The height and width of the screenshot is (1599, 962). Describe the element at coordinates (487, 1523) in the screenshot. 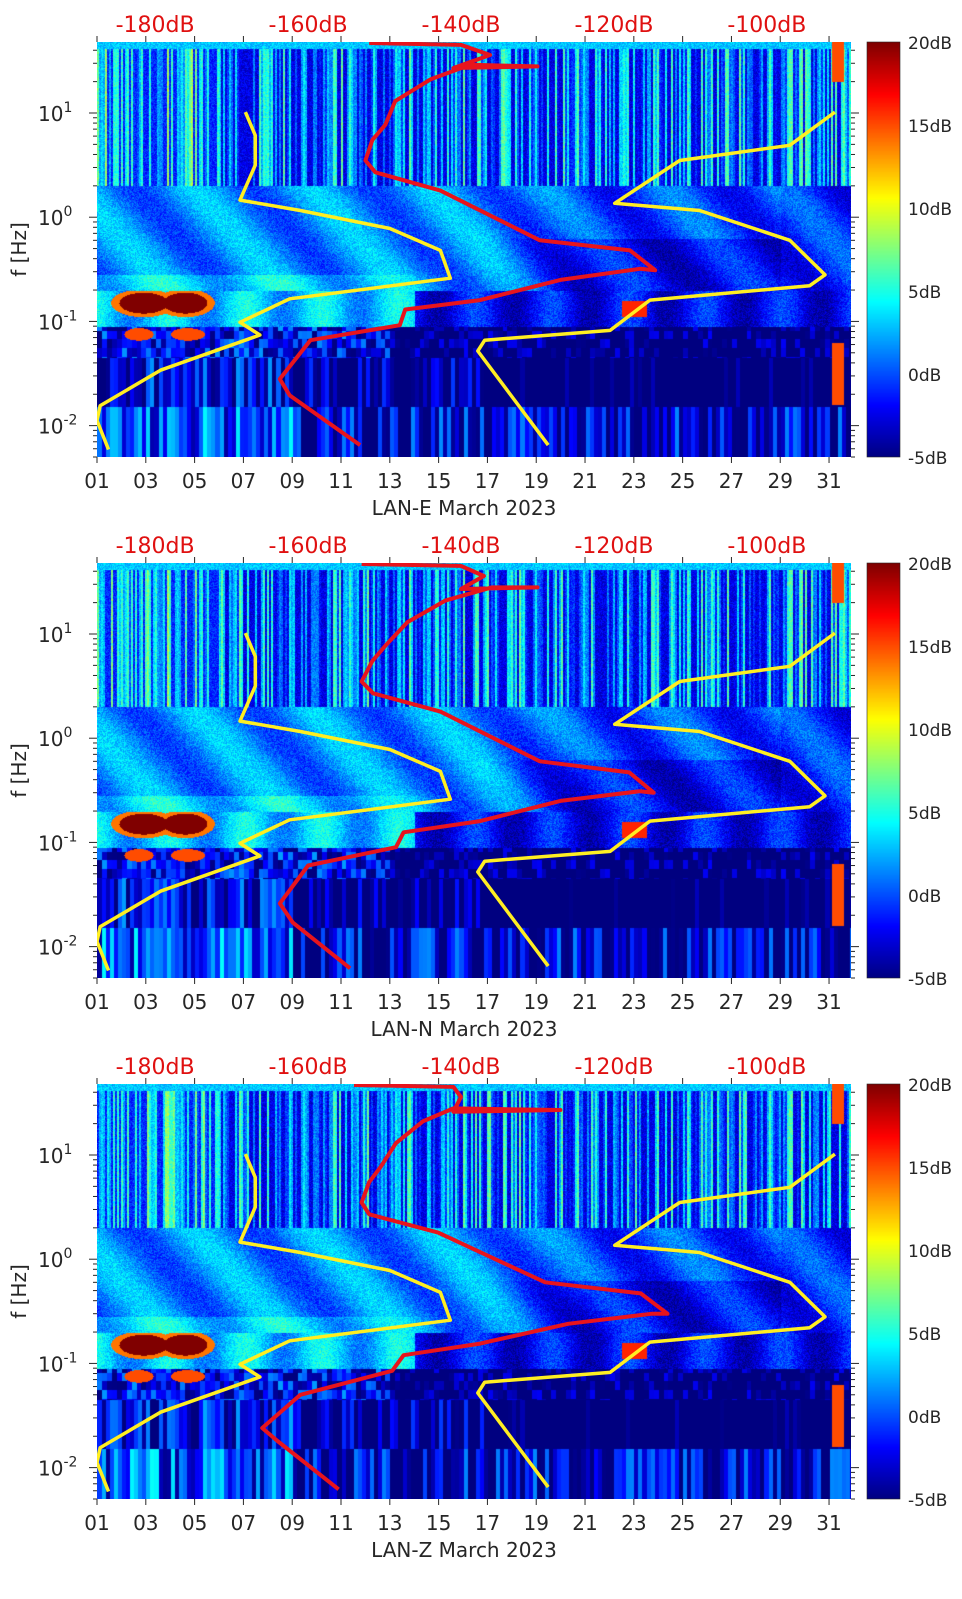

I see `x-tick-label: 17` at that location.